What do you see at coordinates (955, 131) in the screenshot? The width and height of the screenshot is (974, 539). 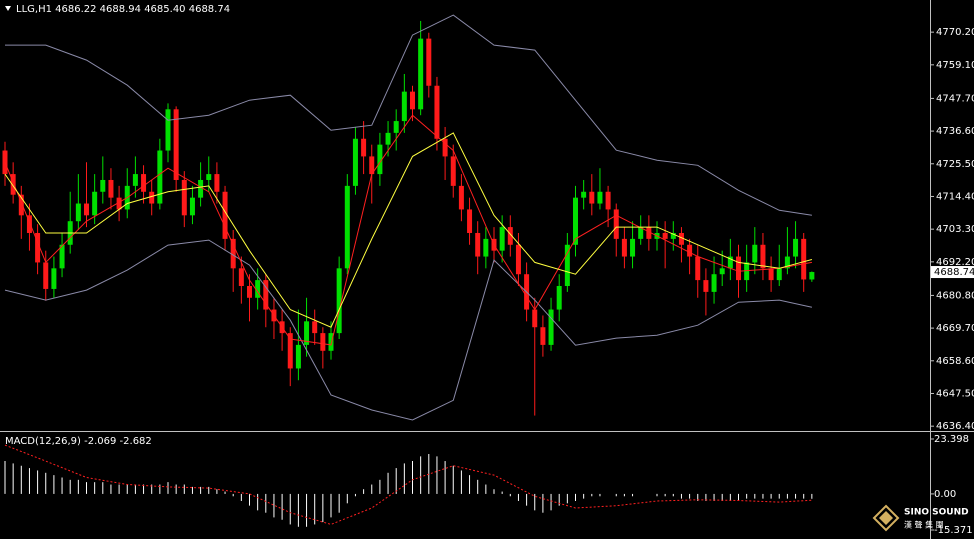 I see `y-tick-label: 4736.60` at bounding box center [955, 131].